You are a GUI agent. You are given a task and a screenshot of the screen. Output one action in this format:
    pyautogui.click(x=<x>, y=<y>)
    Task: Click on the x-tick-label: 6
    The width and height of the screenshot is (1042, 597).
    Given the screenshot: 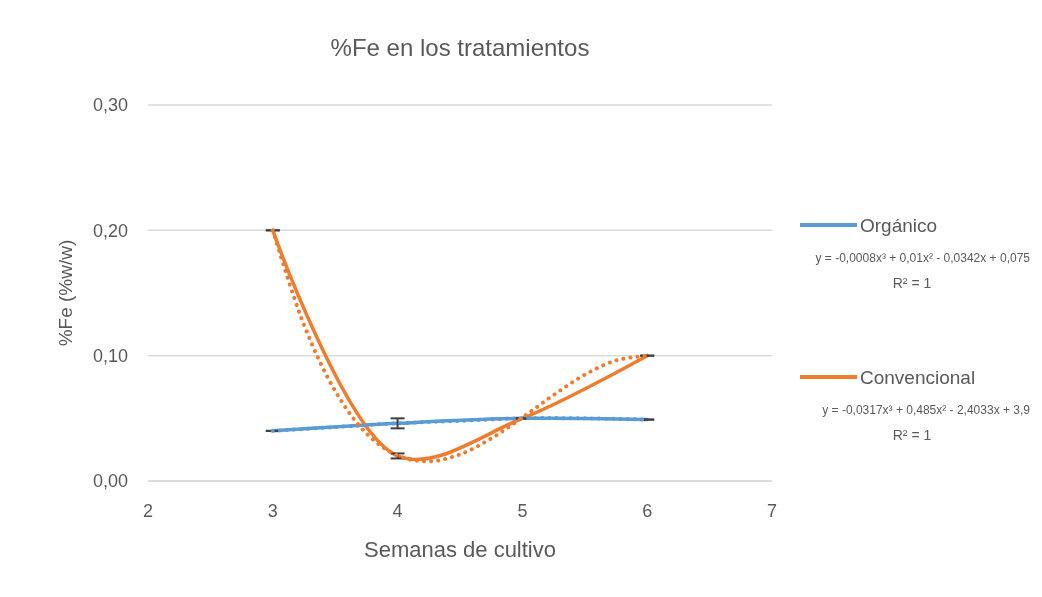 What is the action you would take?
    pyautogui.click(x=647, y=511)
    